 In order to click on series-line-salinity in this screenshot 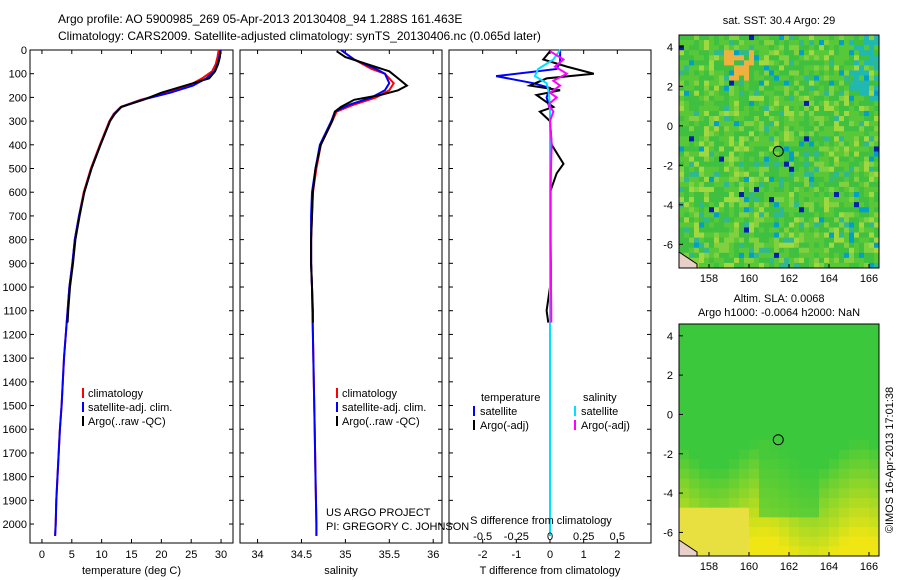, I will do `click(350, 292)`.